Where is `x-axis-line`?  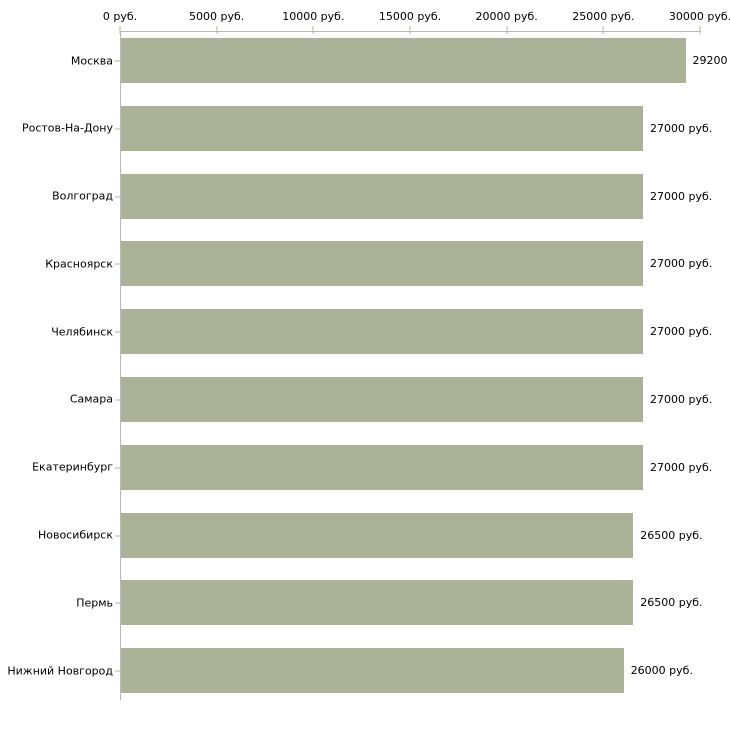 x-axis-line is located at coordinates (410, 31).